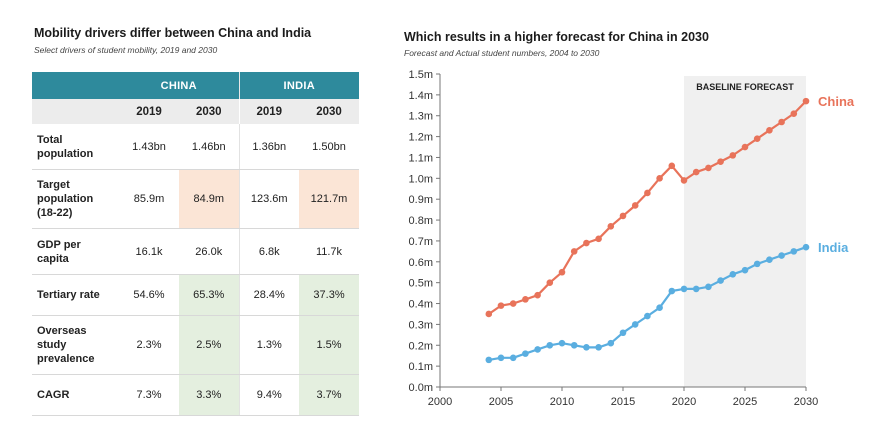 This screenshot has width=873, height=432. What do you see at coordinates (75, 395) in the screenshot?
I see `row-label: CAGR` at bounding box center [75, 395].